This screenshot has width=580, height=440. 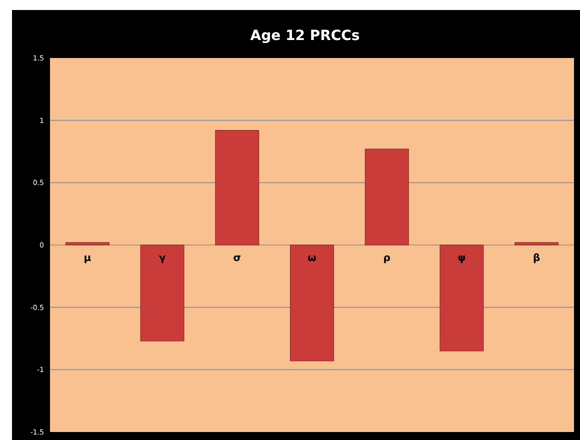 I want to click on x-tick-label: ω, so click(x=312, y=258).